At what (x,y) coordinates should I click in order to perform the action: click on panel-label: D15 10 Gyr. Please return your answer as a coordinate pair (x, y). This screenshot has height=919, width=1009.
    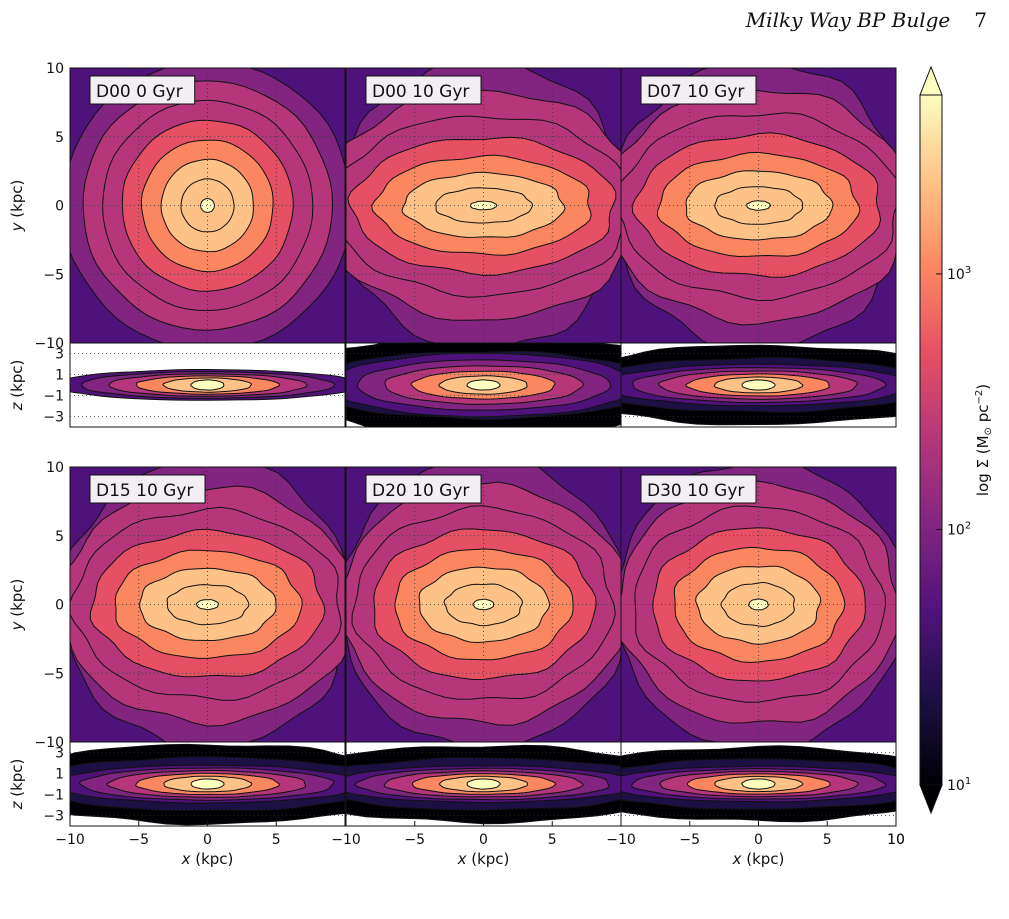
    Looking at the image, I should click on (147, 489).